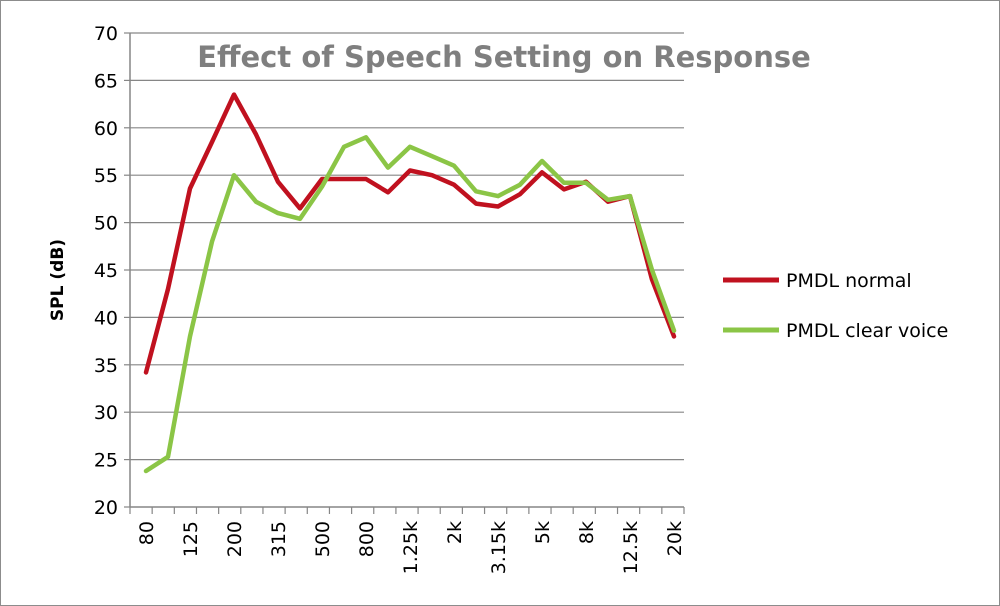  What do you see at coordinates (147, 533) in the screenshot?
I see `x-tick-label: 80` at bounding box center [147, 533].